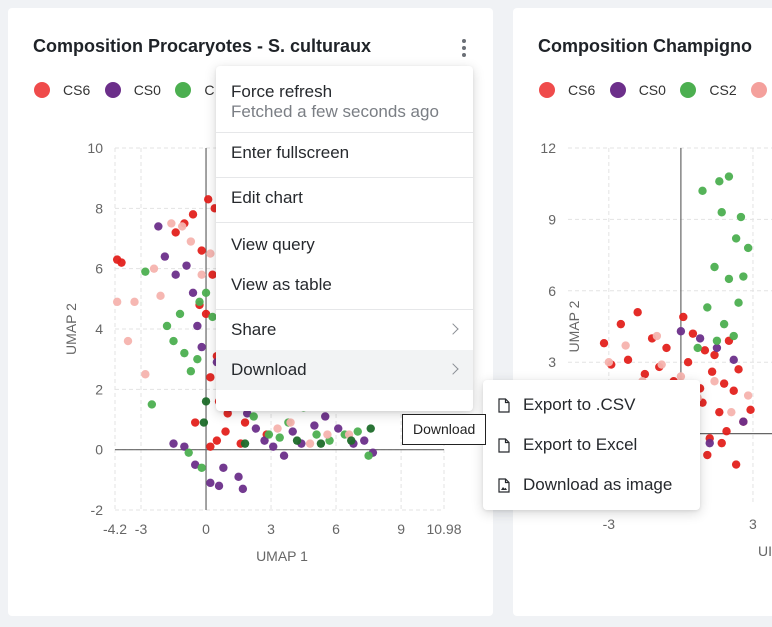 This screenshot has width=772, height=627. I want to click on y-tick-label: 6, so click(552, 291).